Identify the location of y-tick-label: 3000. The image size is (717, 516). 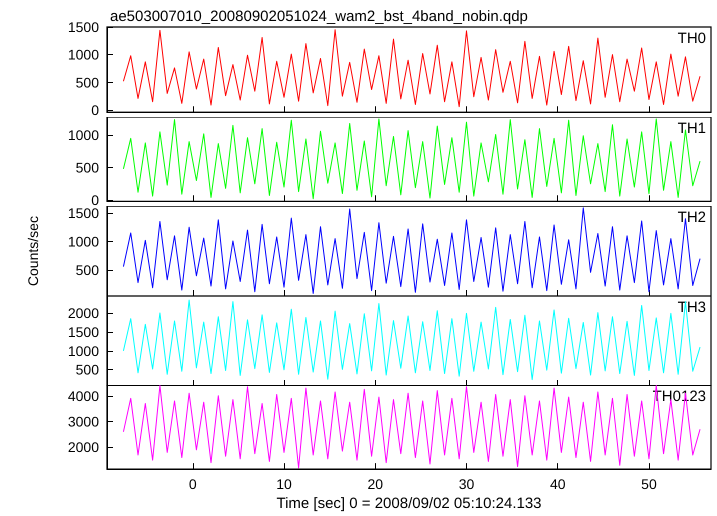
(84, 422).